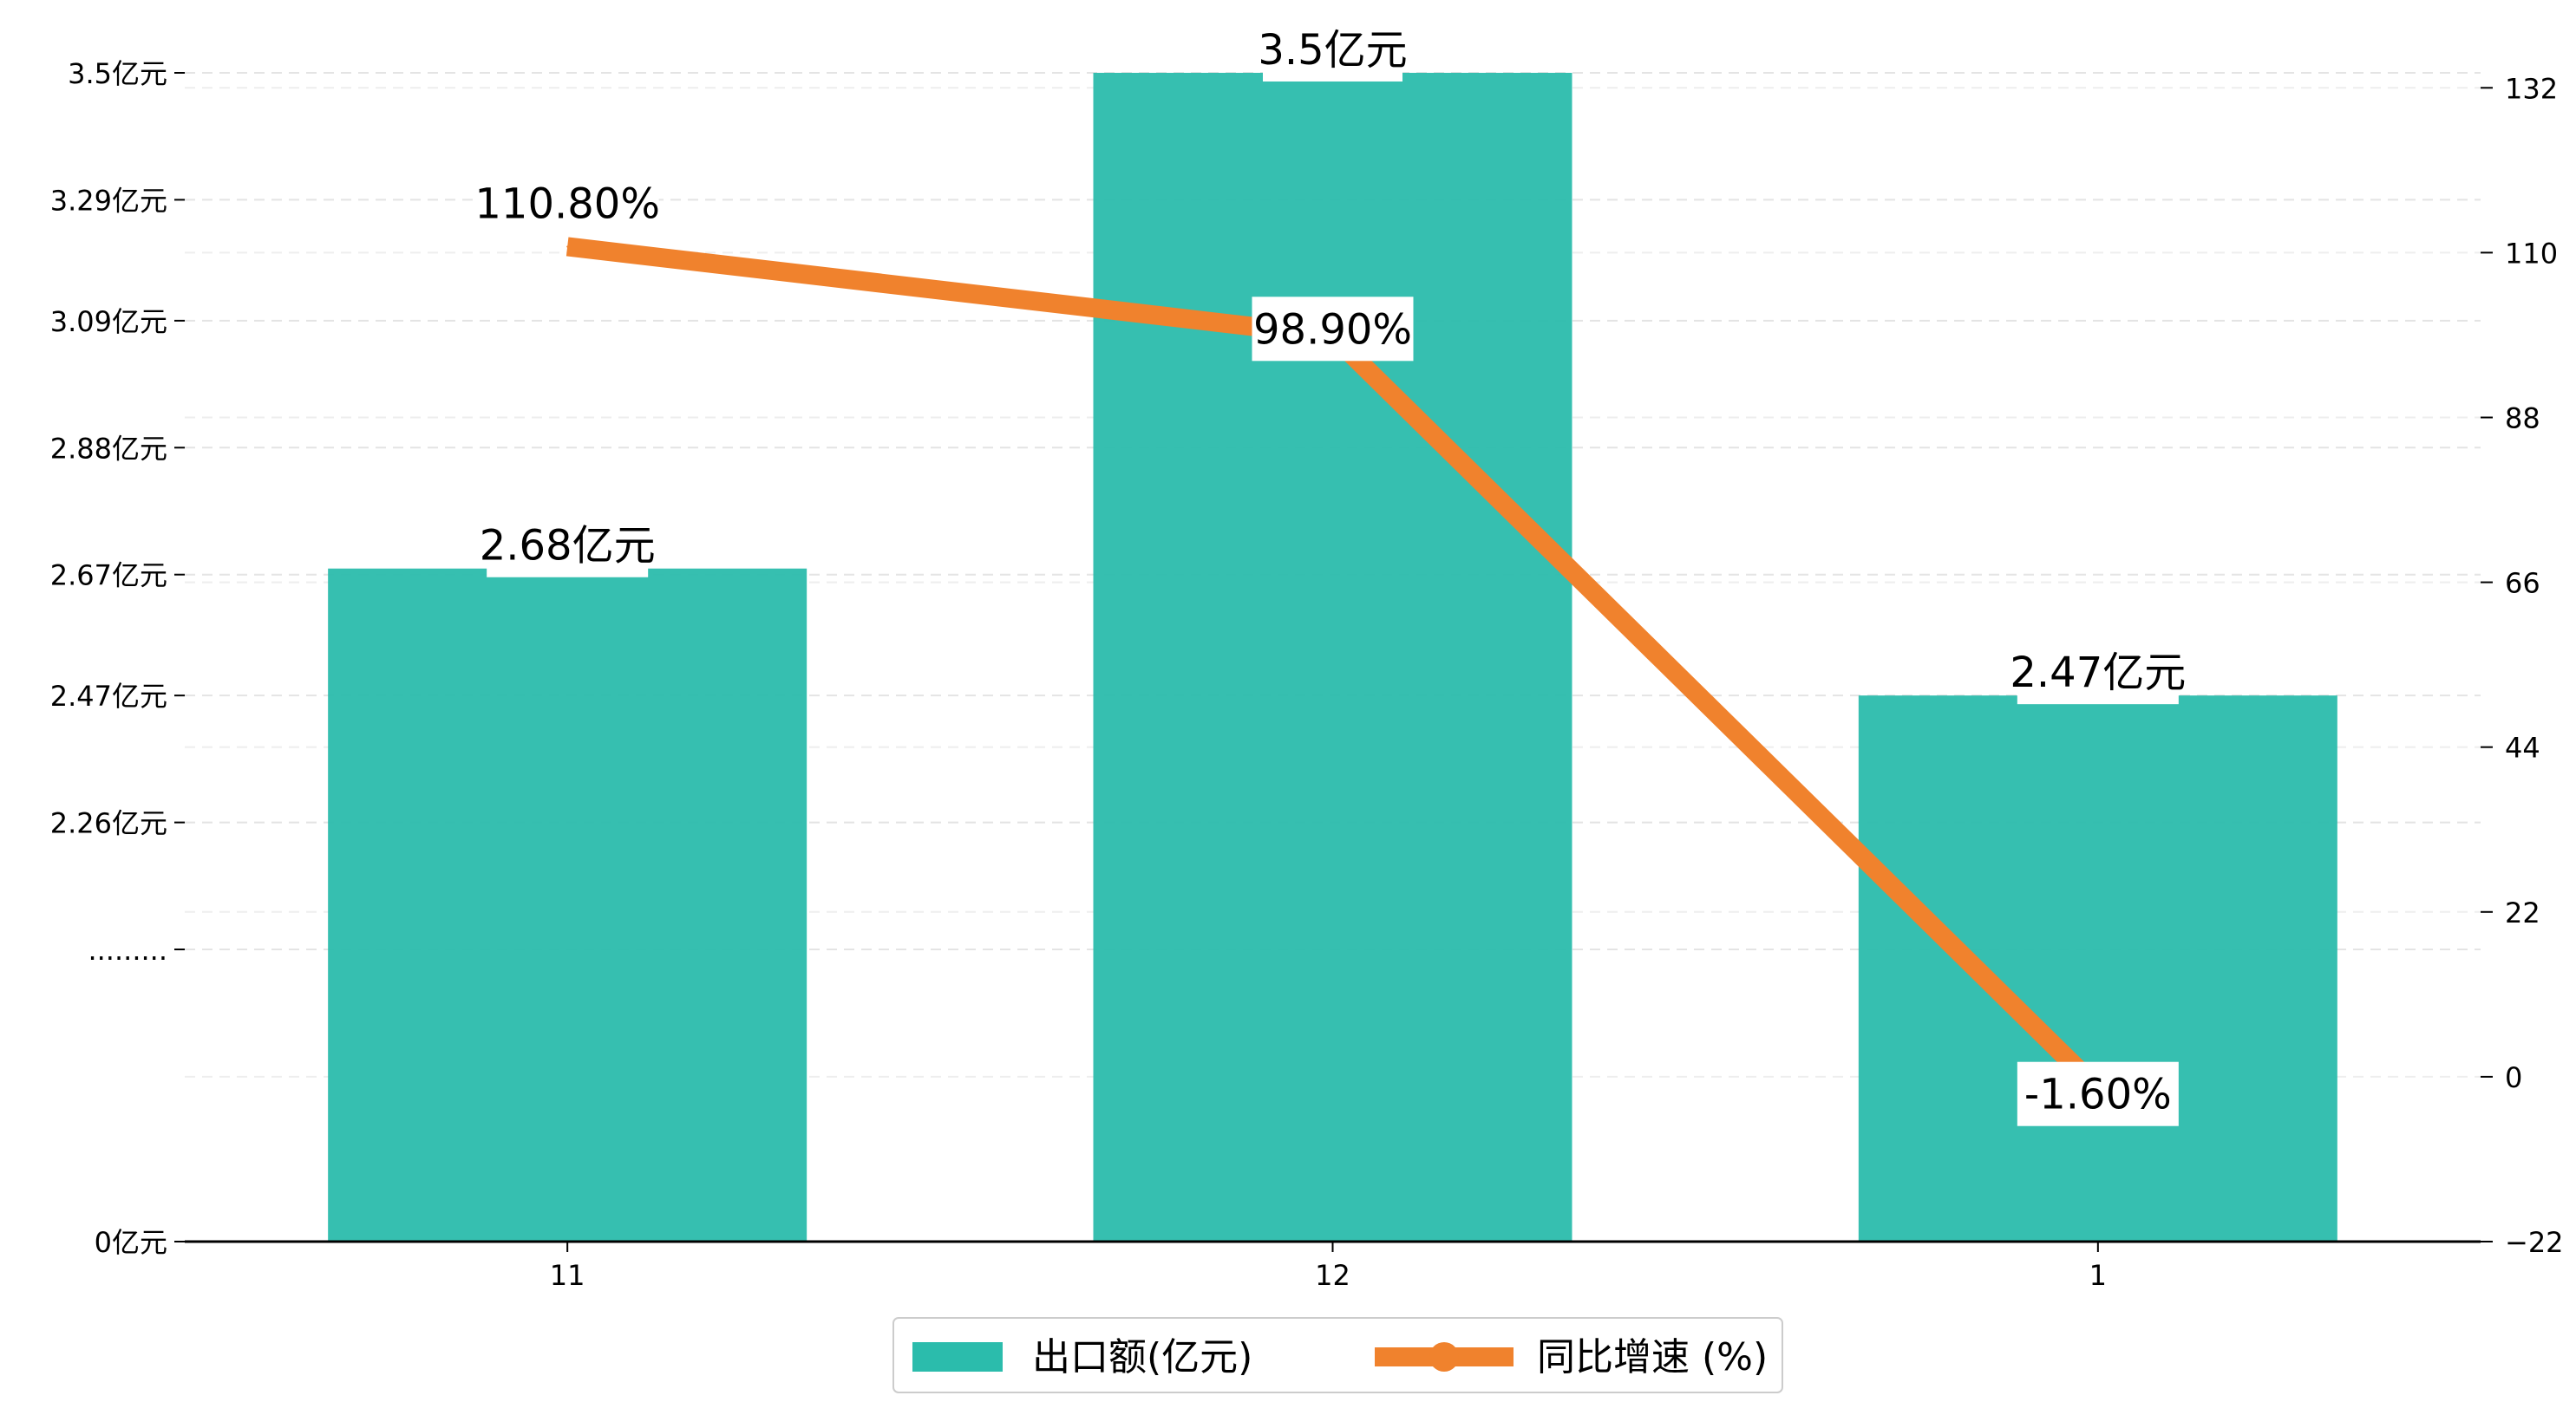  What do you see at coordinates (567, 1275) in the screenshot?
I see `x-tick-label: 11` at bounding box center [567, 1275].